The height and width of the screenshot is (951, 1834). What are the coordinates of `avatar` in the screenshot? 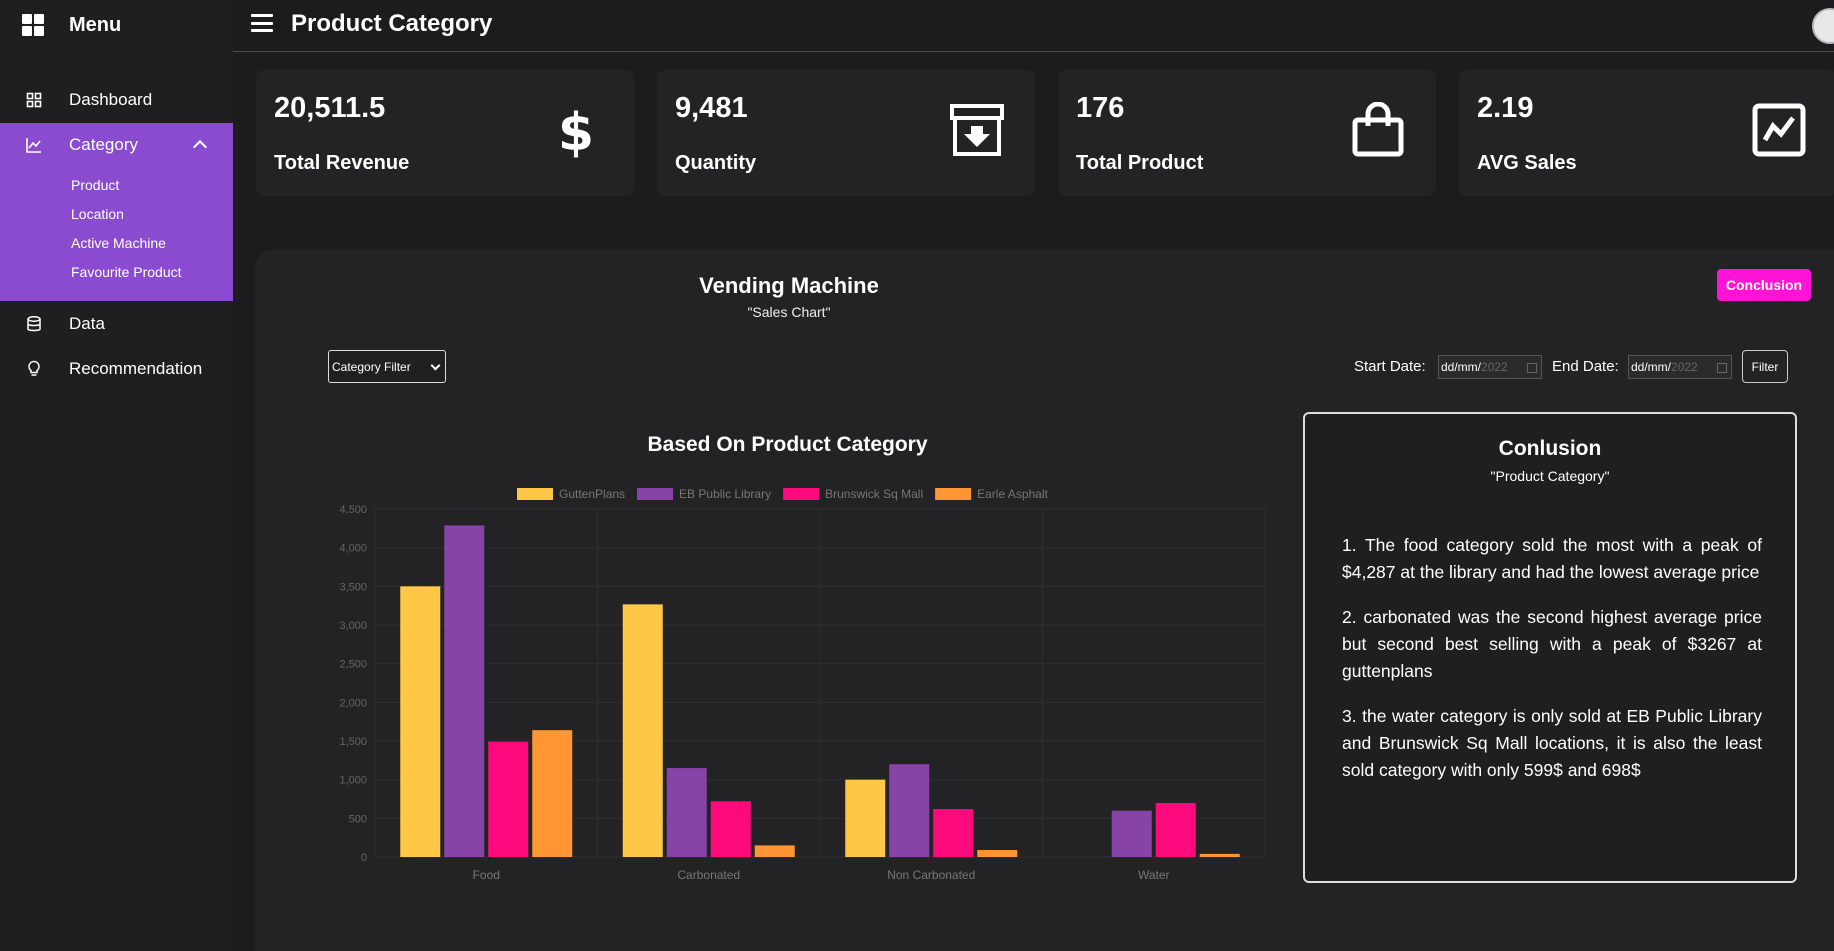 It's located at (1823, 26).